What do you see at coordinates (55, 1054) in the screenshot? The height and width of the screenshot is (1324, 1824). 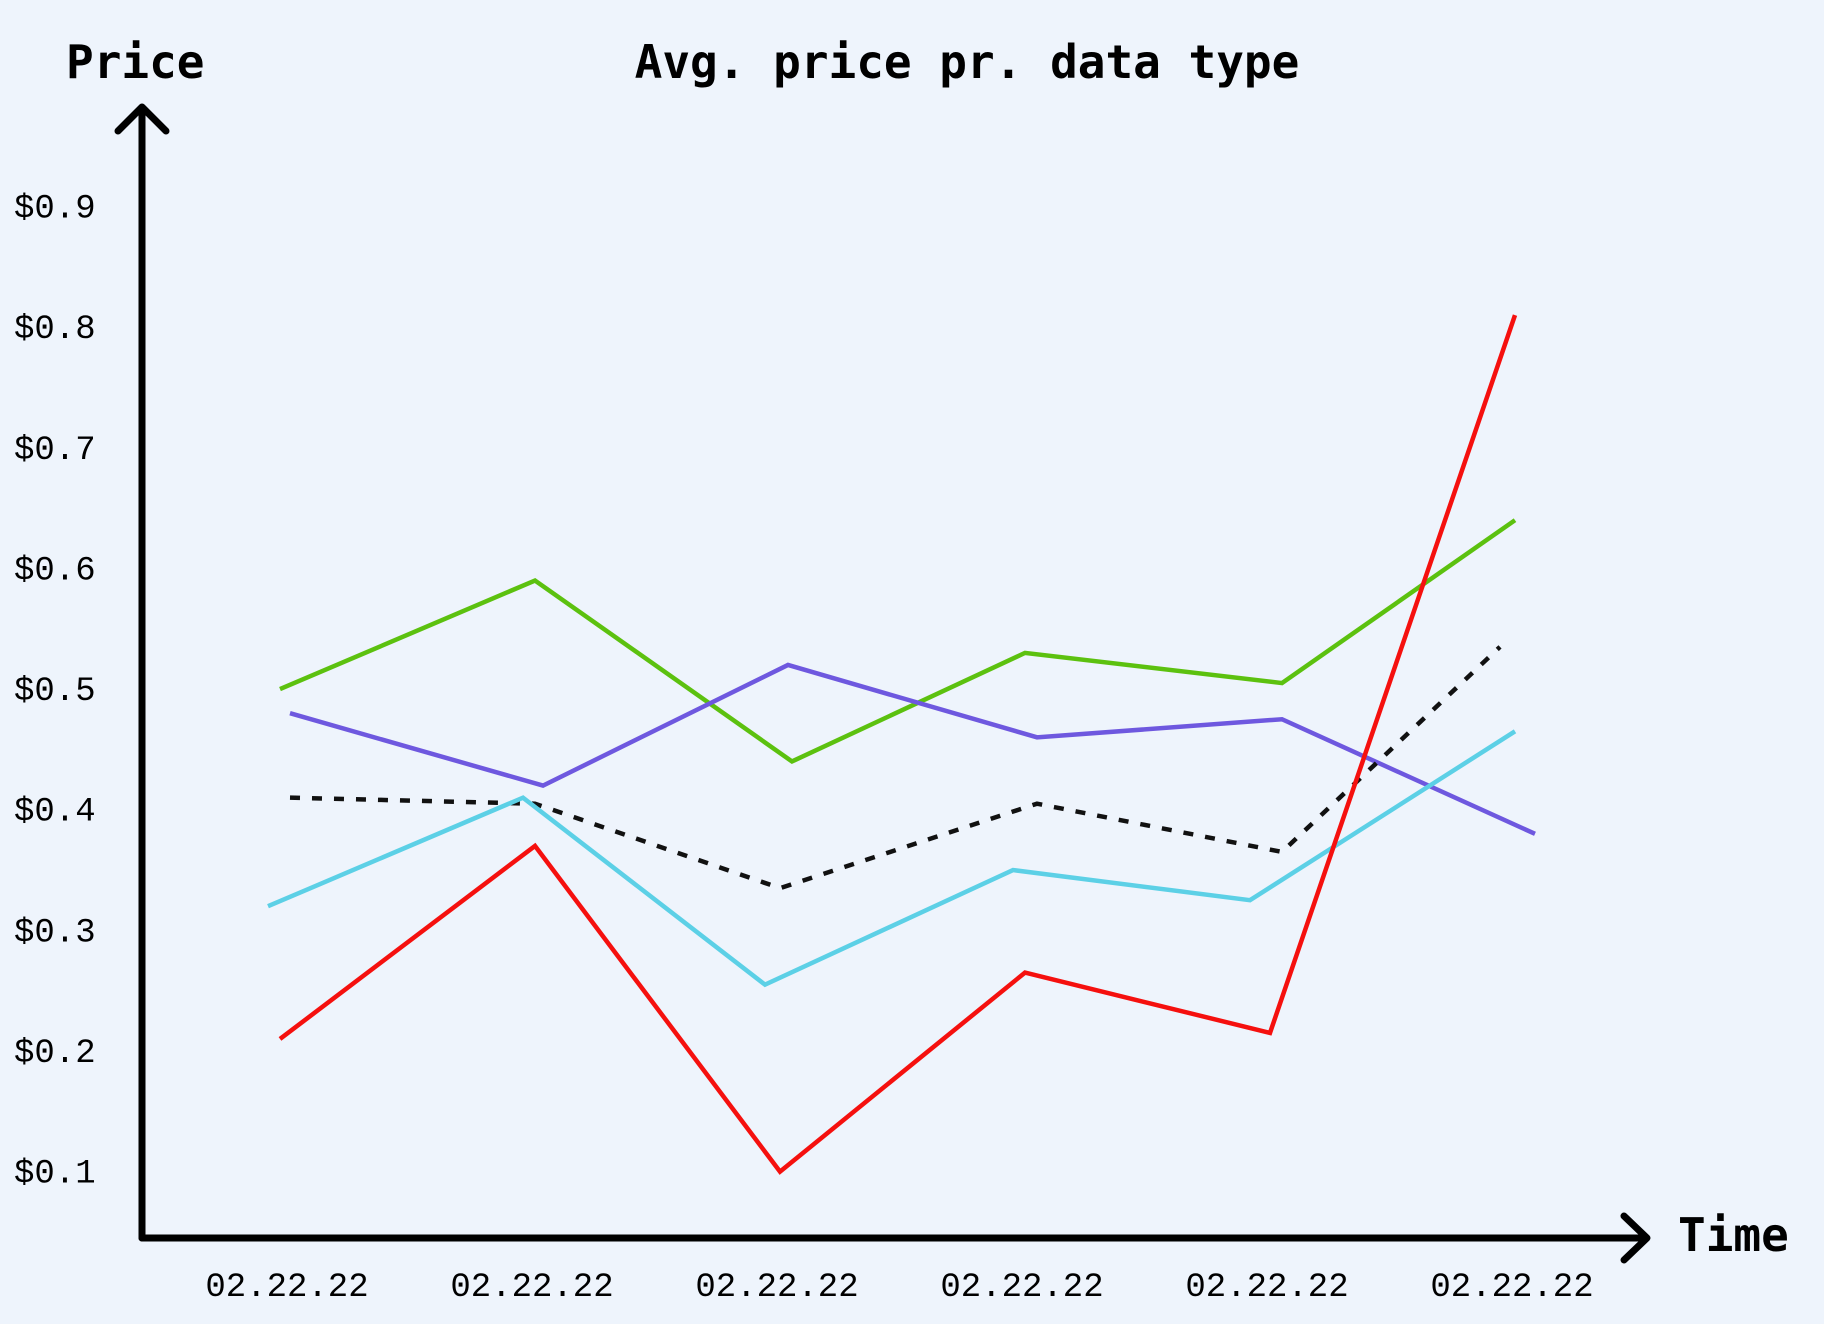 I see `y-tick-label: $0.2` at bounding box center [55, 1054].